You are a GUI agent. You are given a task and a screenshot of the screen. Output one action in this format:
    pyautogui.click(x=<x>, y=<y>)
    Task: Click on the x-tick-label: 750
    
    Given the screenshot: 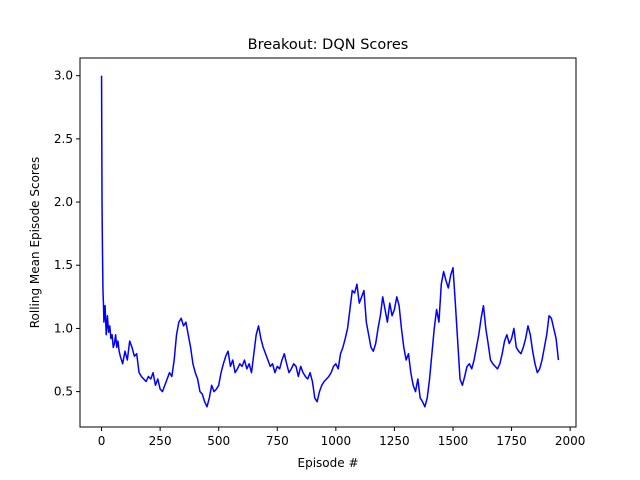 What is the action you would take?
    pyautogui.click(x=277, y=441)
    